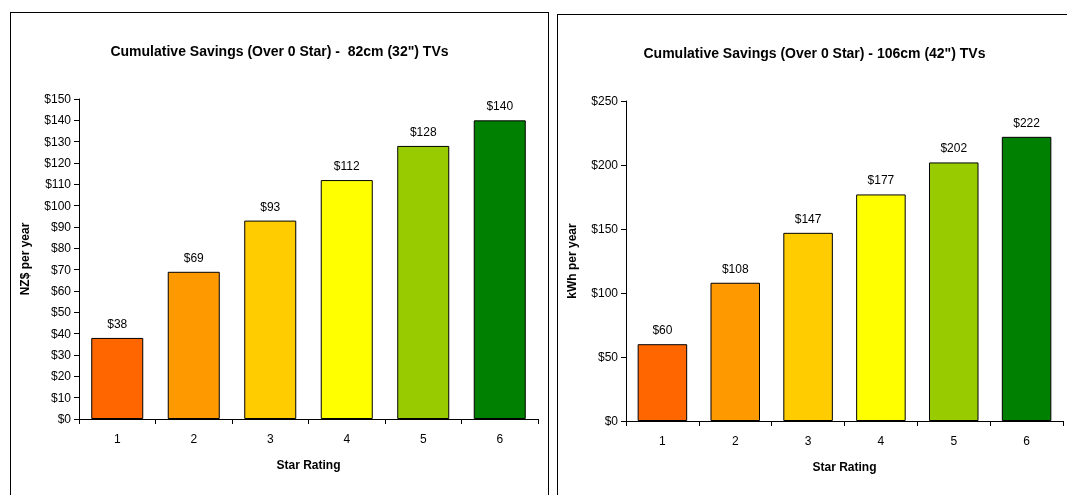 This screenshot has height=495, width=1067. What do you see at coordinates (954, 148) in the screenshot?
I see `data-label: $202` at bounding box center [954, 148].